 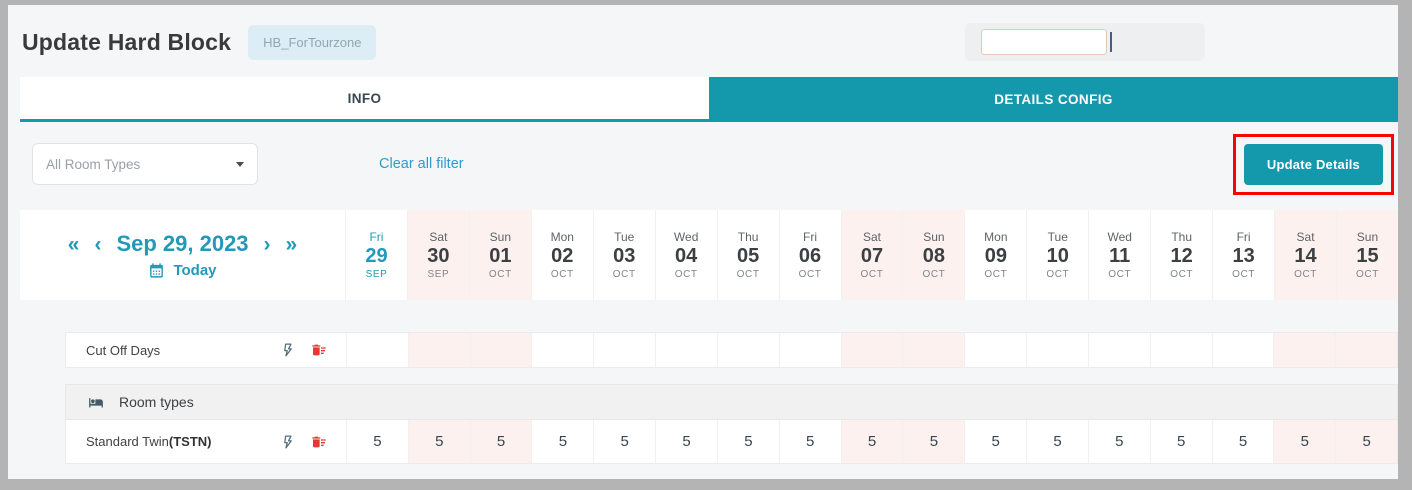 What do you see at coordinates (624, 237) in the screenshot?
I see `day-of-week-label: Tue` at bounding box center [624, 237].